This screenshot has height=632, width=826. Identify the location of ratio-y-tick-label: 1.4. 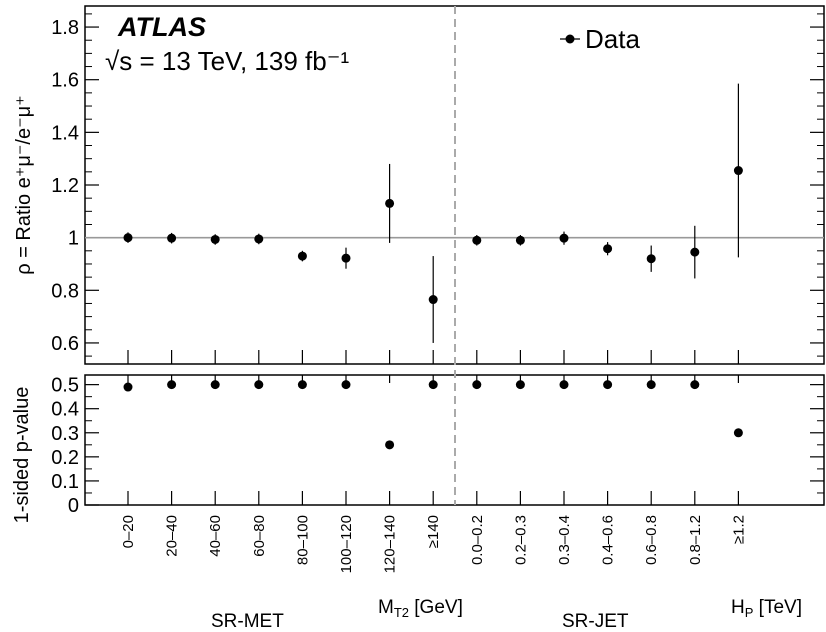
(65, 133).